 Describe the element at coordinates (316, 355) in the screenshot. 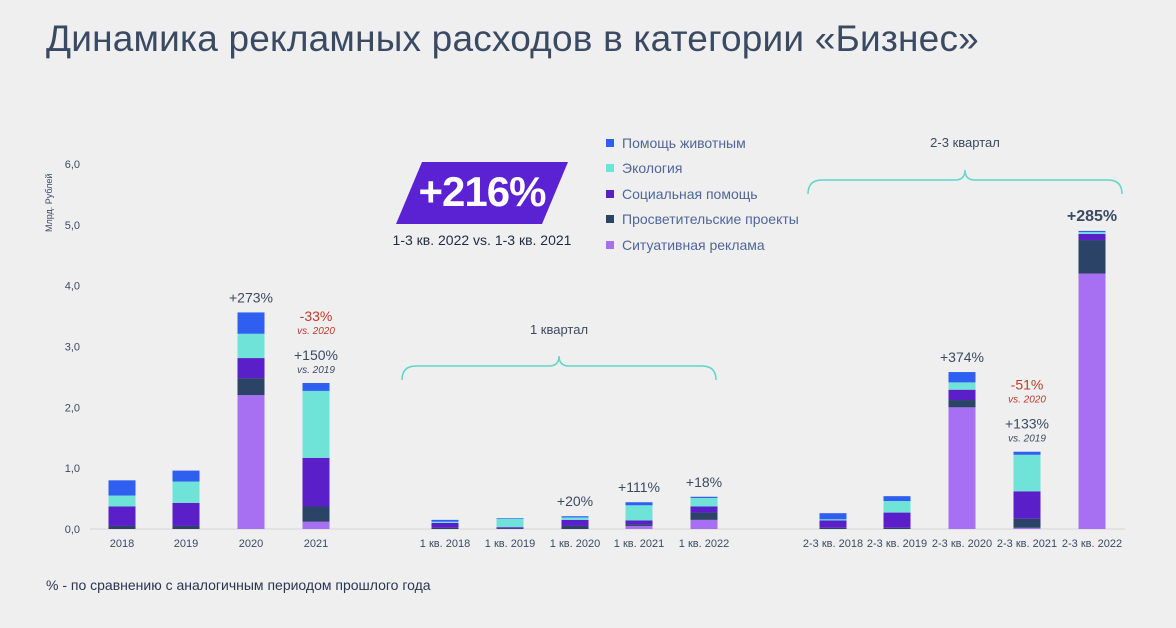

I see `data-label: +150%` at that location.